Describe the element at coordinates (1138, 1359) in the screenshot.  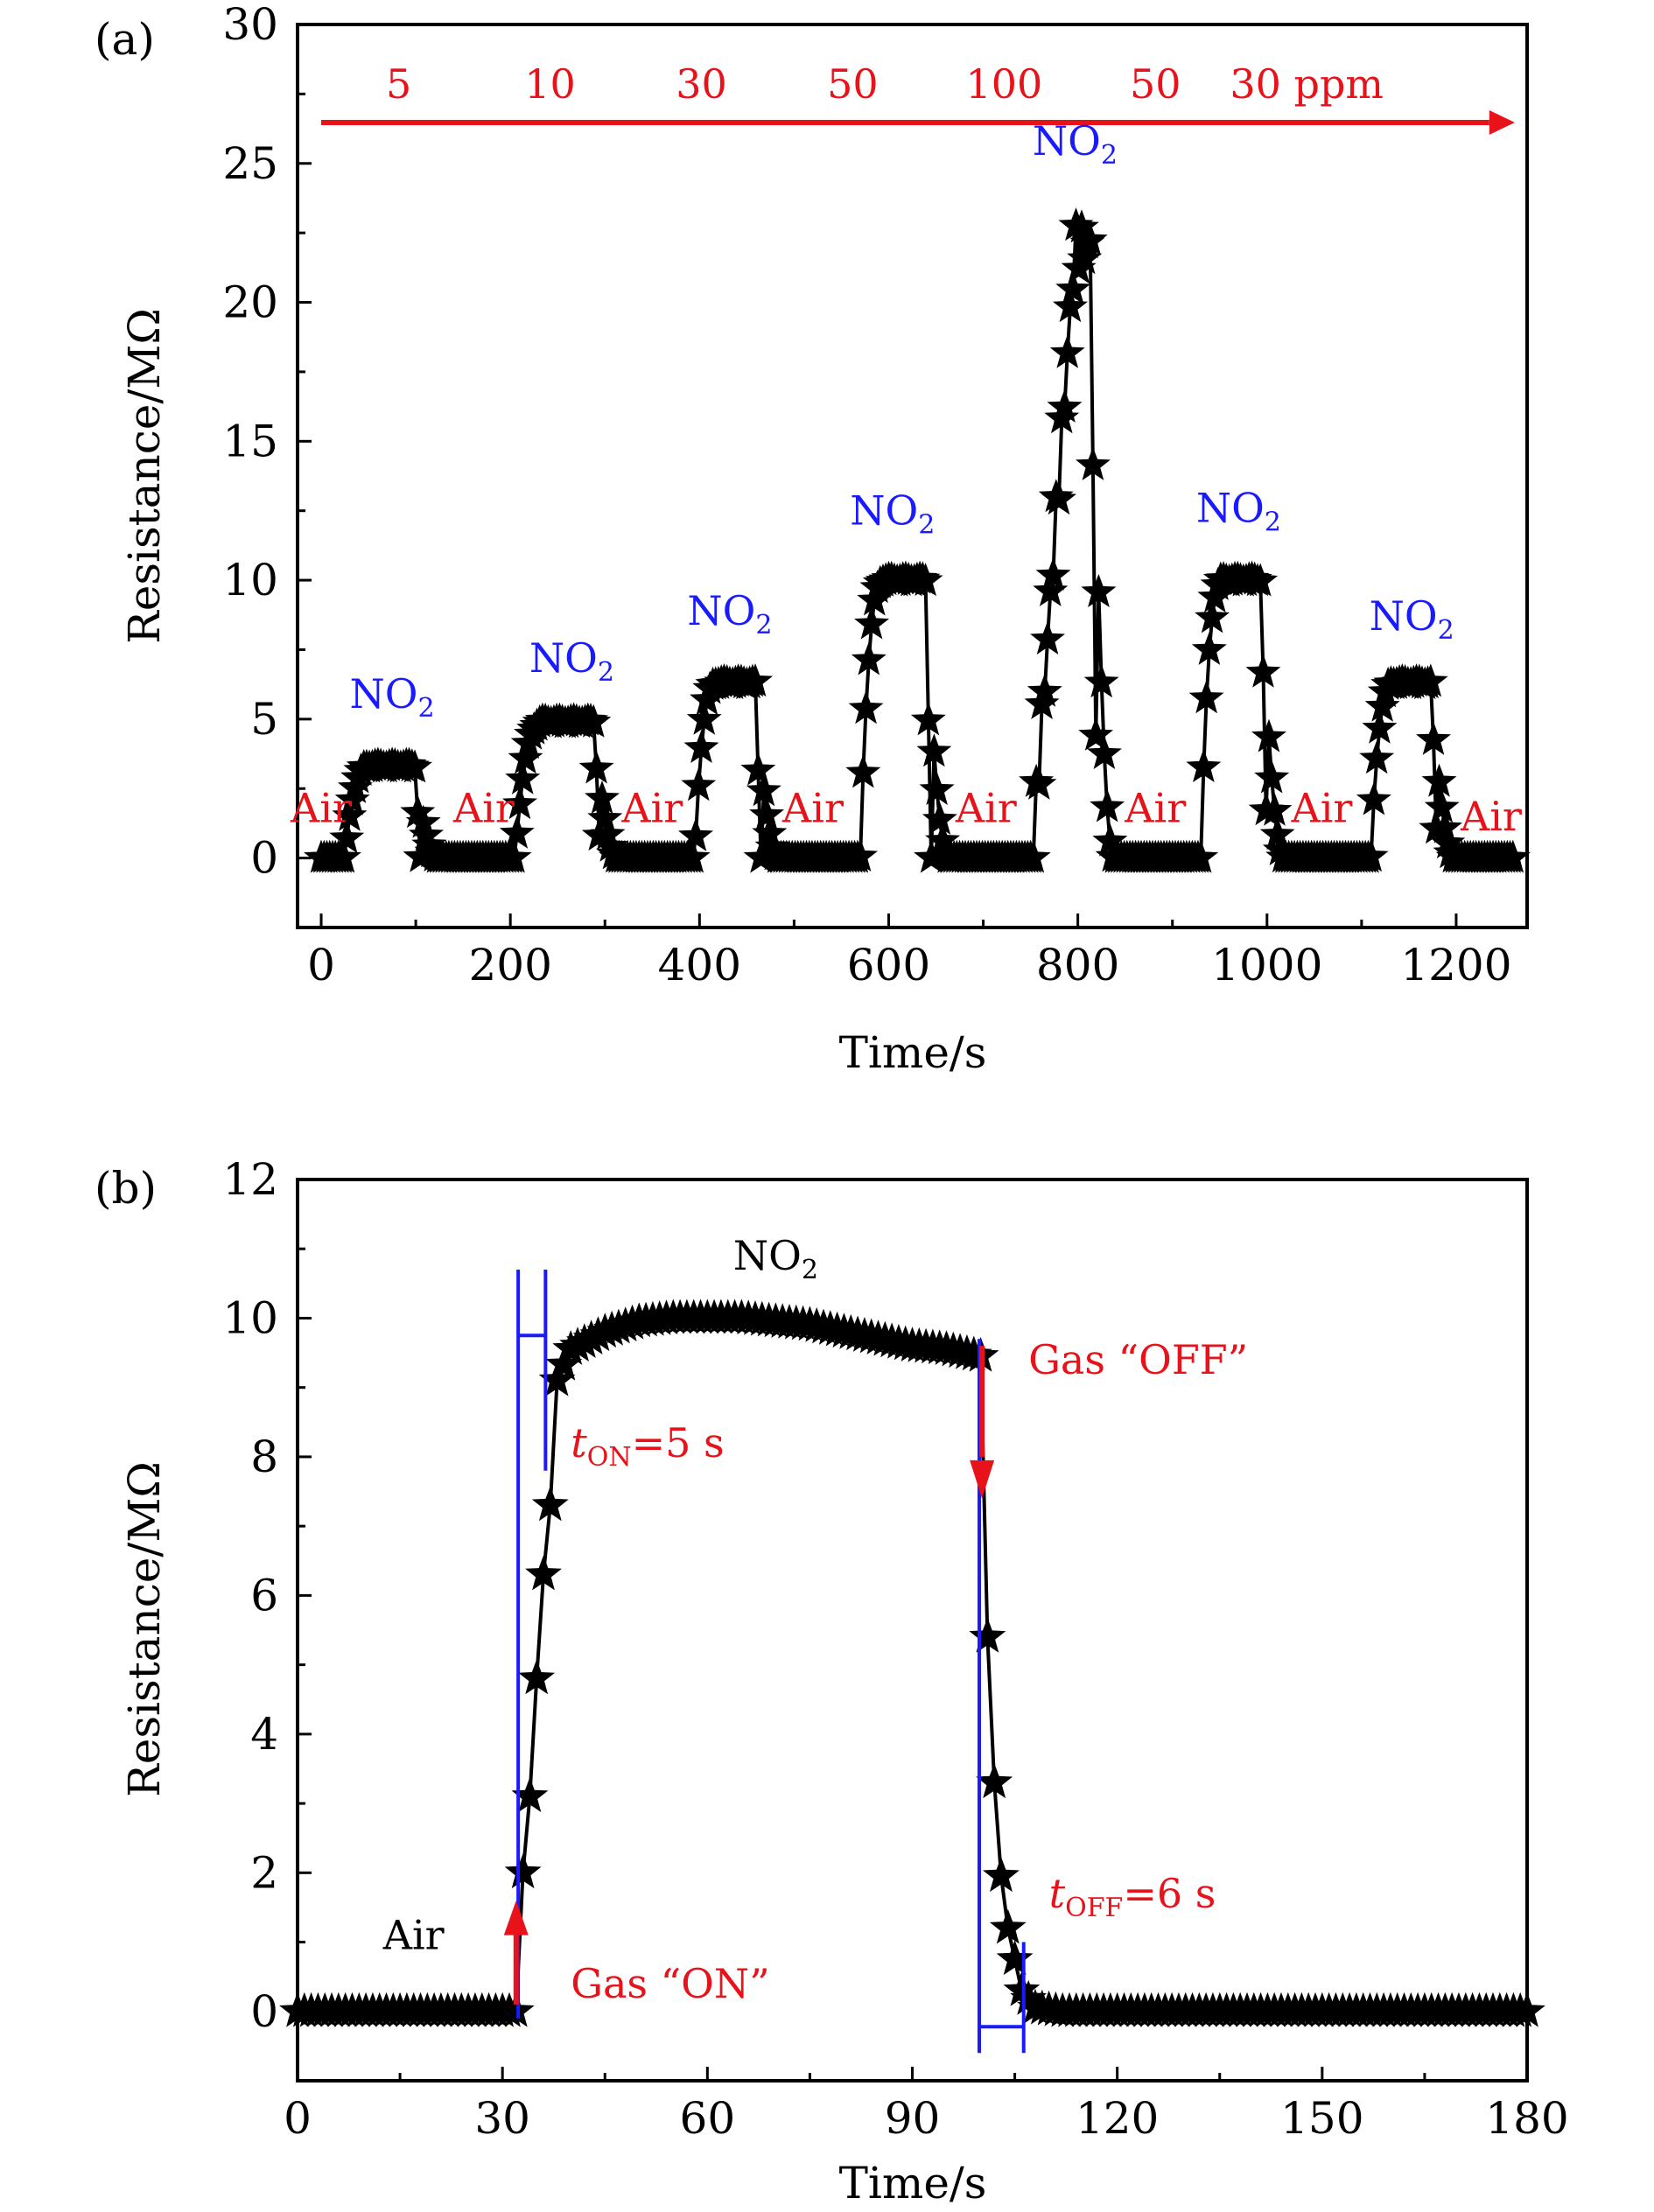
I see `gas-off-label: Gas “OFF”` at that location.